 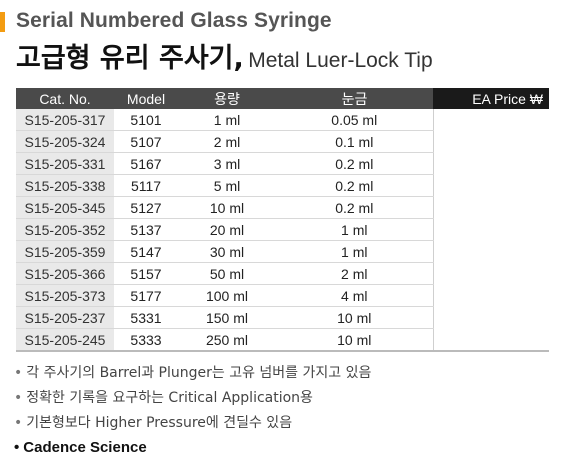 What do you see at coordinates (146, 185) in the screenshot?
I see `model-cell: 5117` at bounding box center [146, 185].